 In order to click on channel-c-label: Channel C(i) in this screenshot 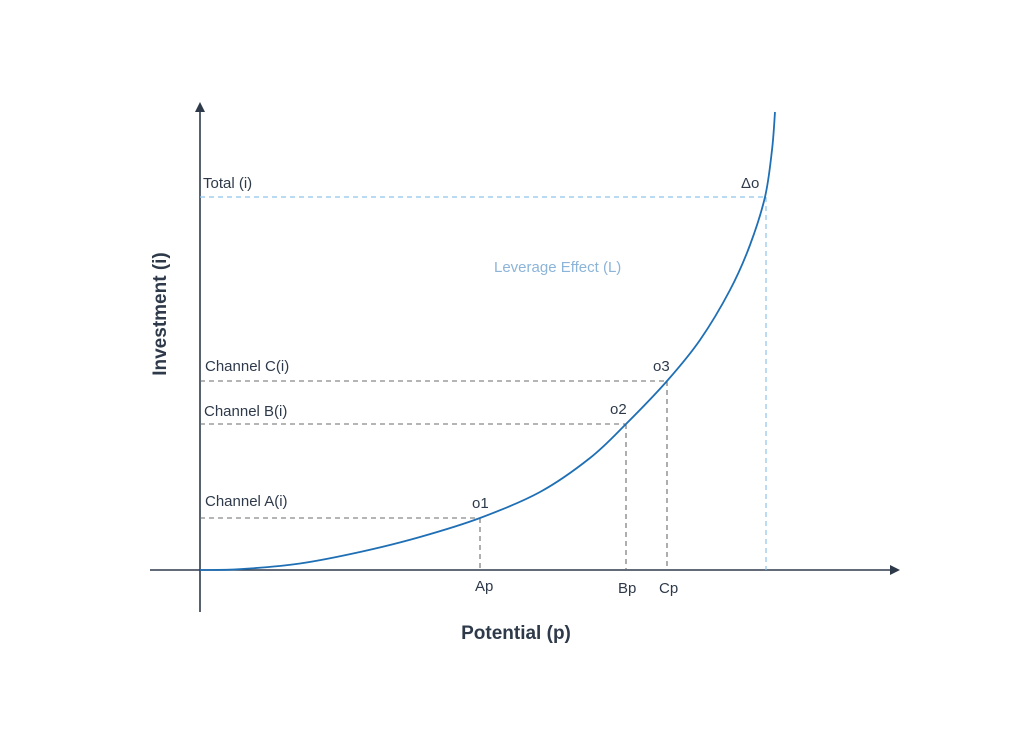, I will do `click(247, 366)`.